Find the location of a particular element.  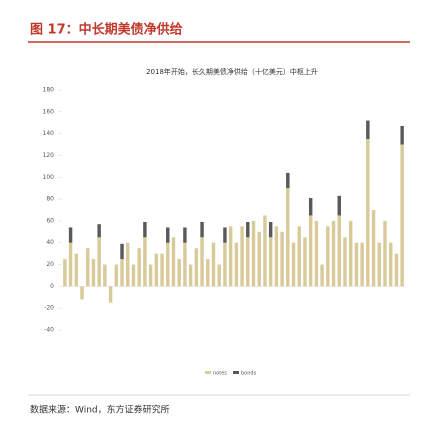

y-tick-label: 0 is located at coordinates (52, 286).